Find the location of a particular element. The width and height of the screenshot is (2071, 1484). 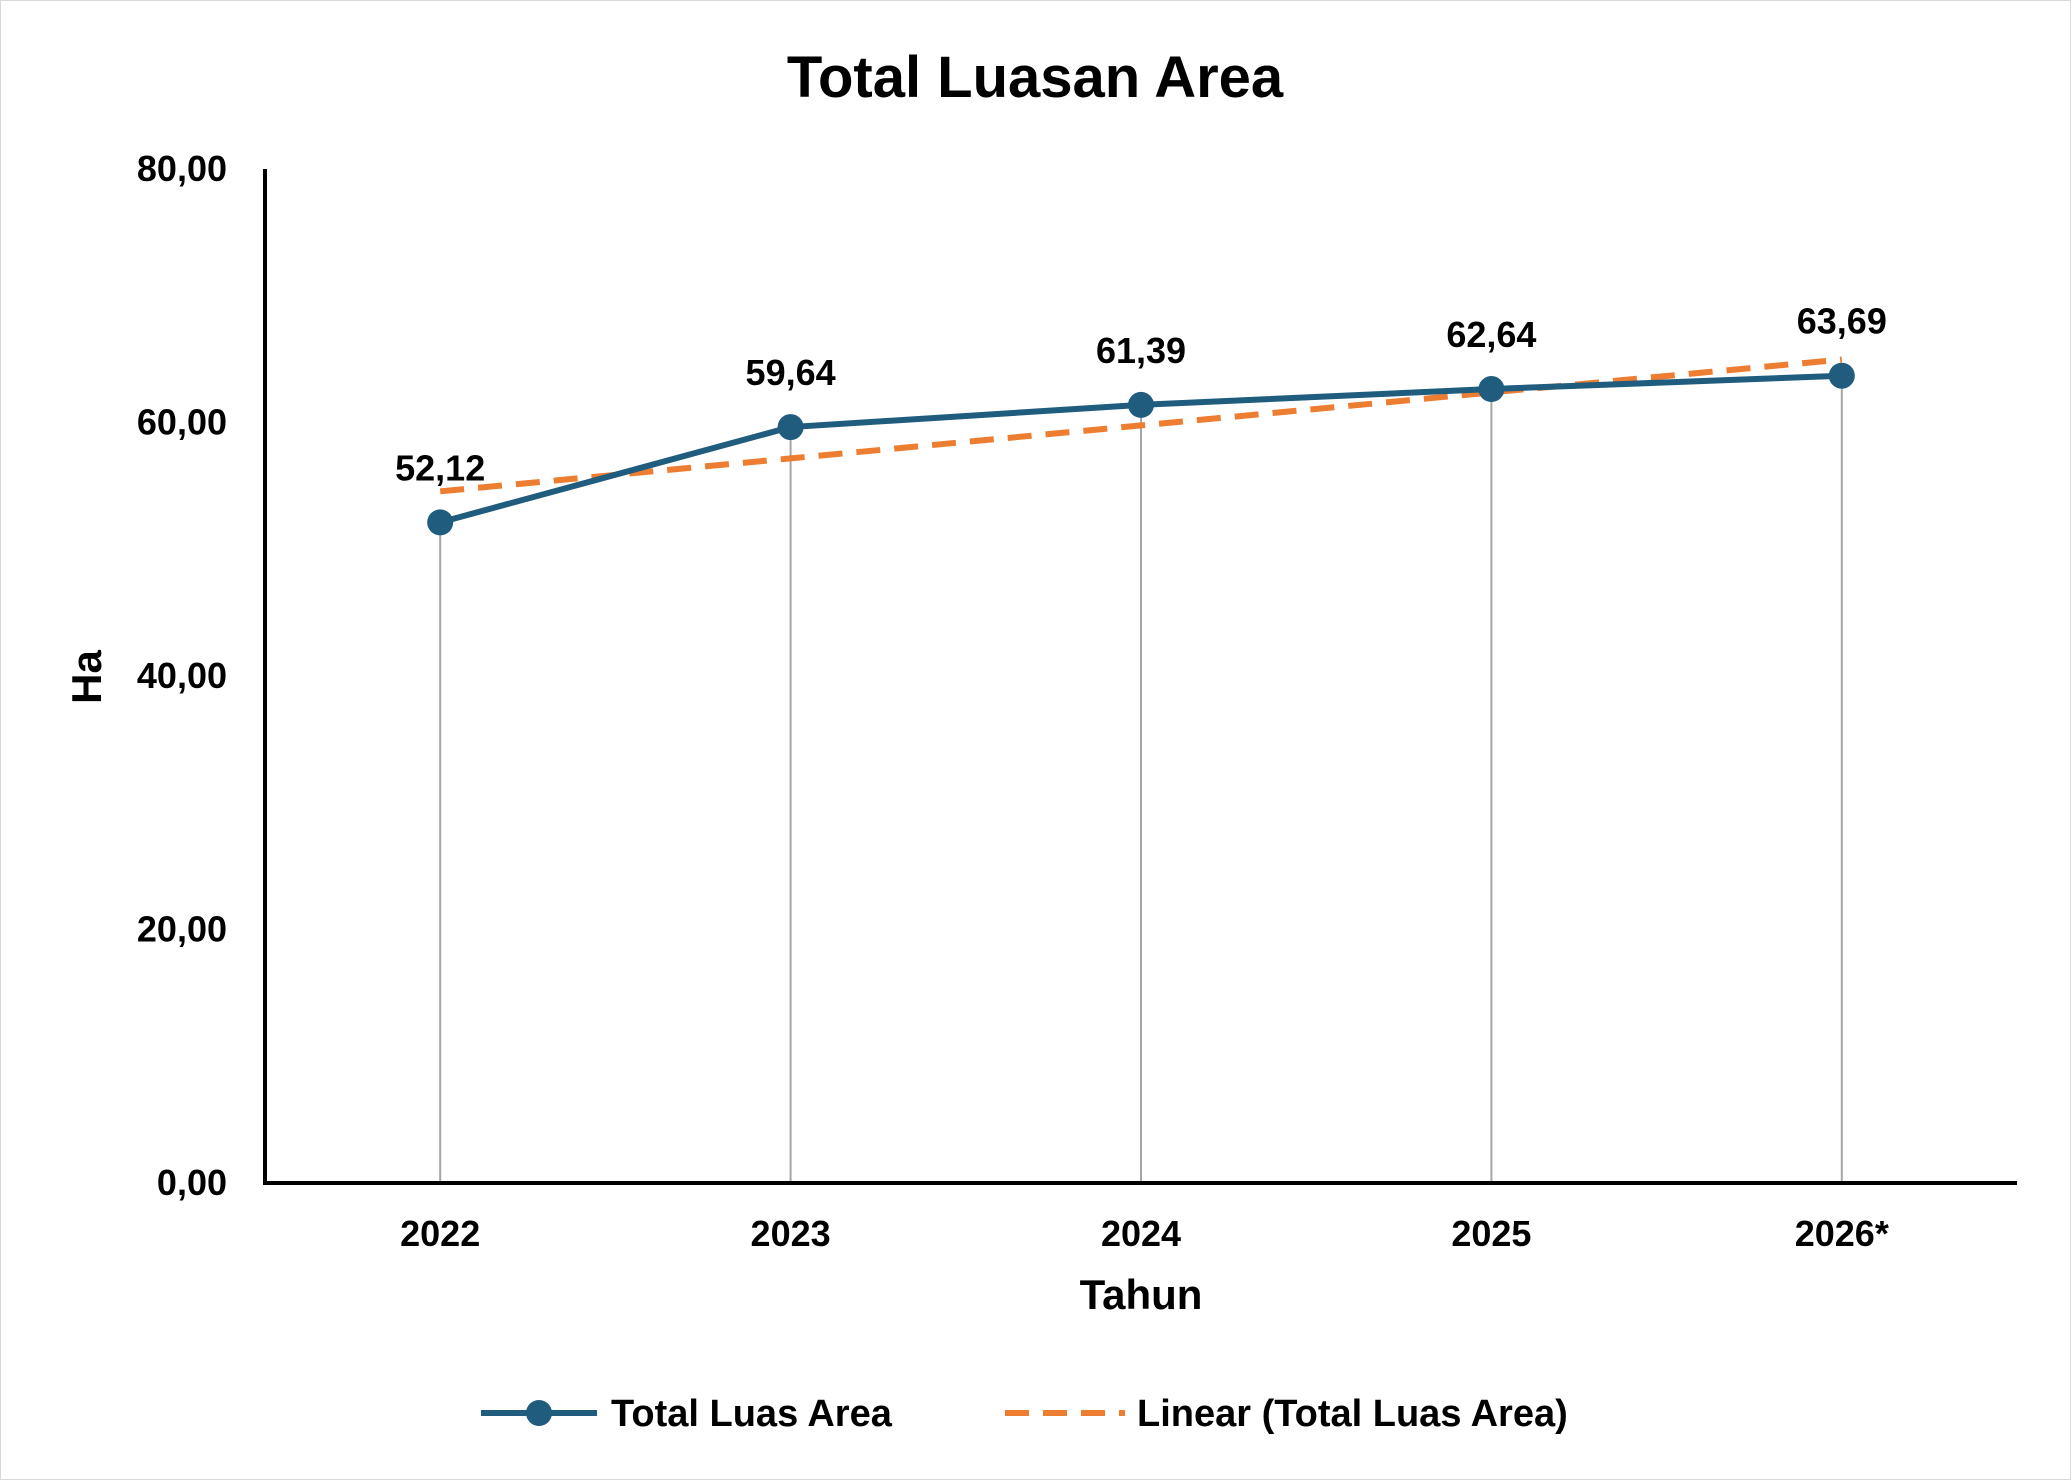

data-point-2023 is located at coordinates (790, 427).